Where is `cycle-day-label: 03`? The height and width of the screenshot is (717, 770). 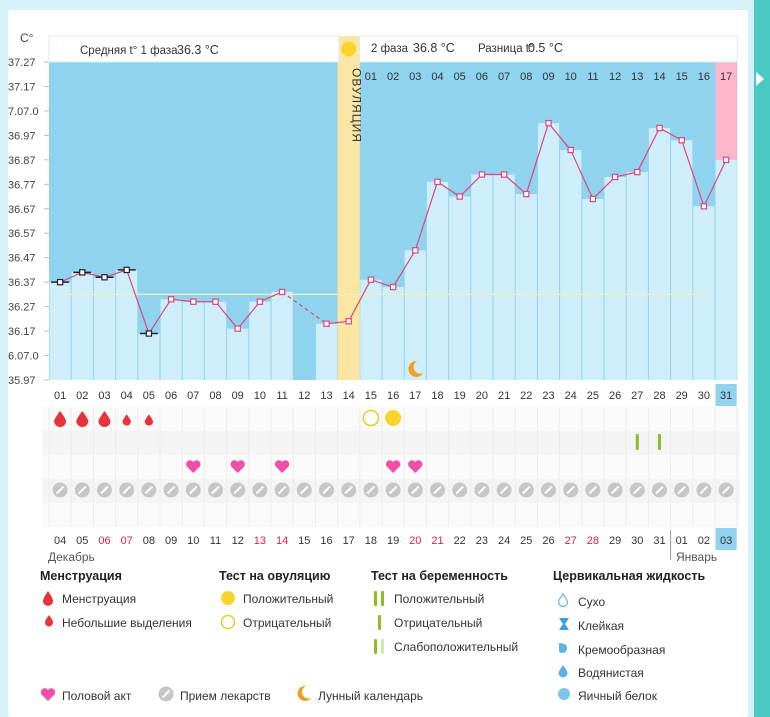 cycle-day-label: 03 is located at coordinates (104, 396).